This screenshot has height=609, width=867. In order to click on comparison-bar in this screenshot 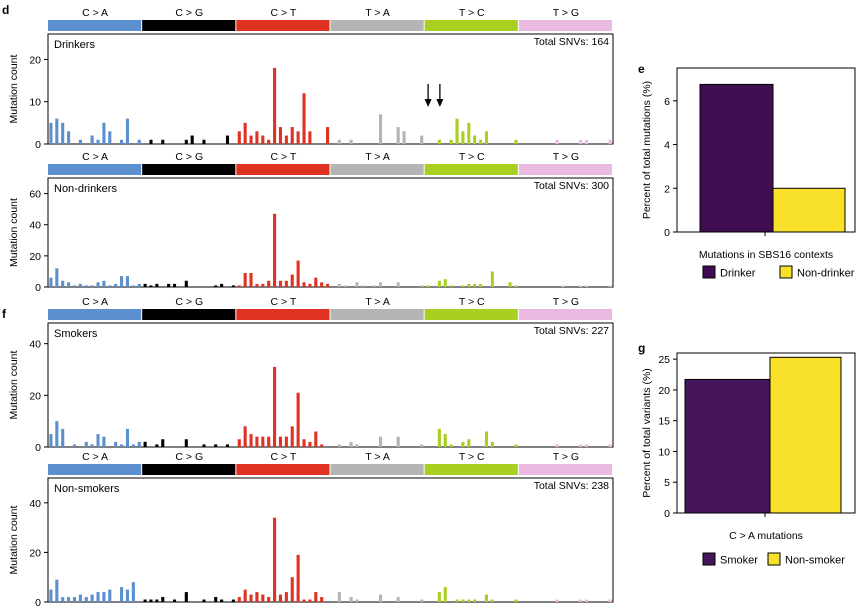, I will do `click(736, 158)`.